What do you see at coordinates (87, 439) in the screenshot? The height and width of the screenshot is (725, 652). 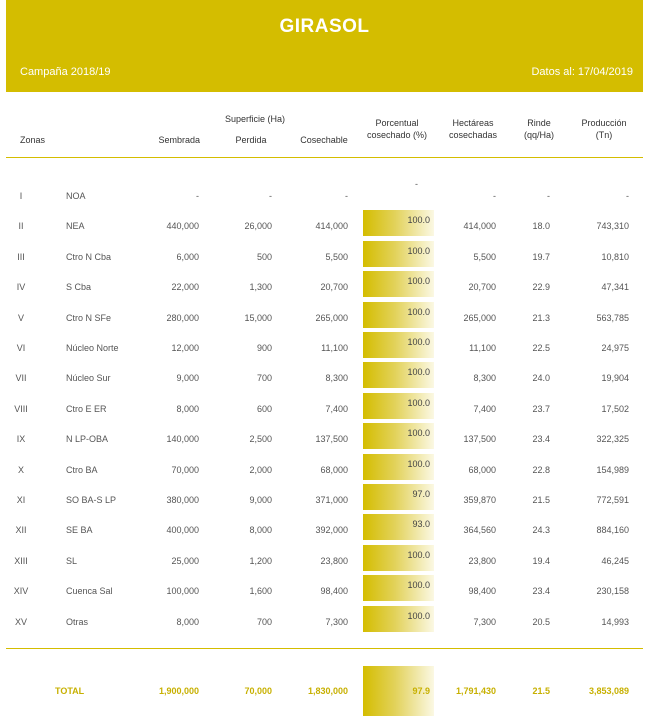 I see `zone-name: N LP-OBA` at bounding box center [87, 439].